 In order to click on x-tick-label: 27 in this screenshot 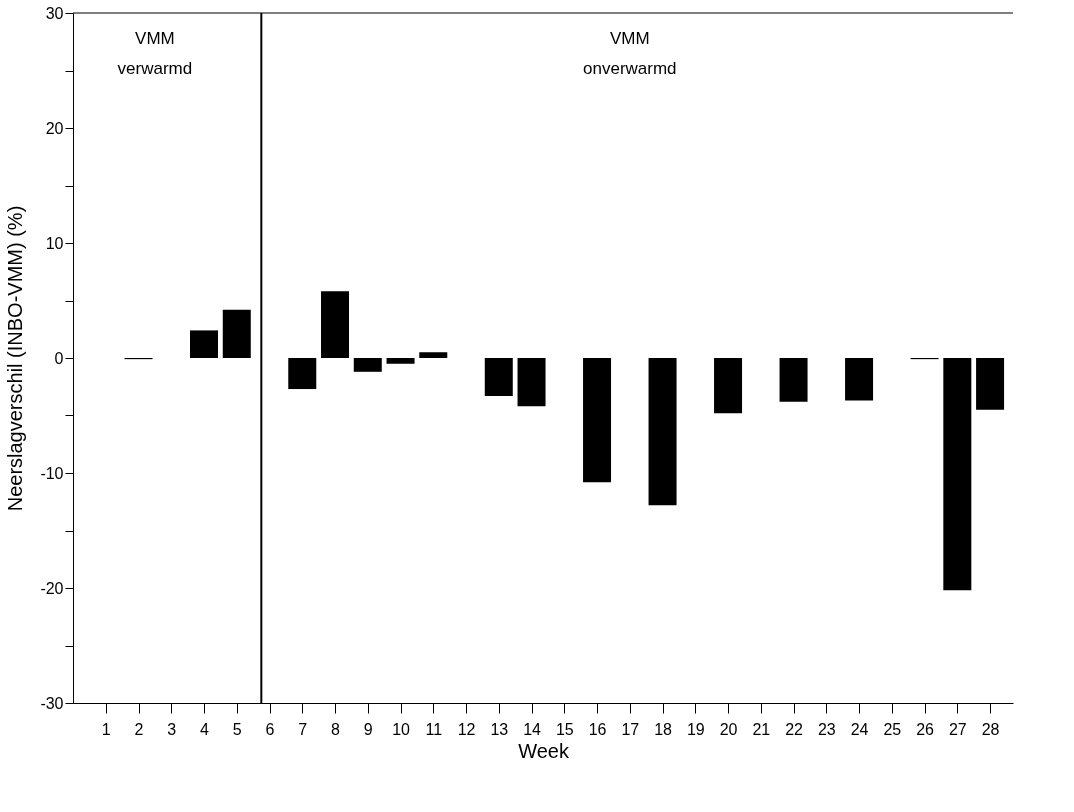, I will do `click(957, 729)`.